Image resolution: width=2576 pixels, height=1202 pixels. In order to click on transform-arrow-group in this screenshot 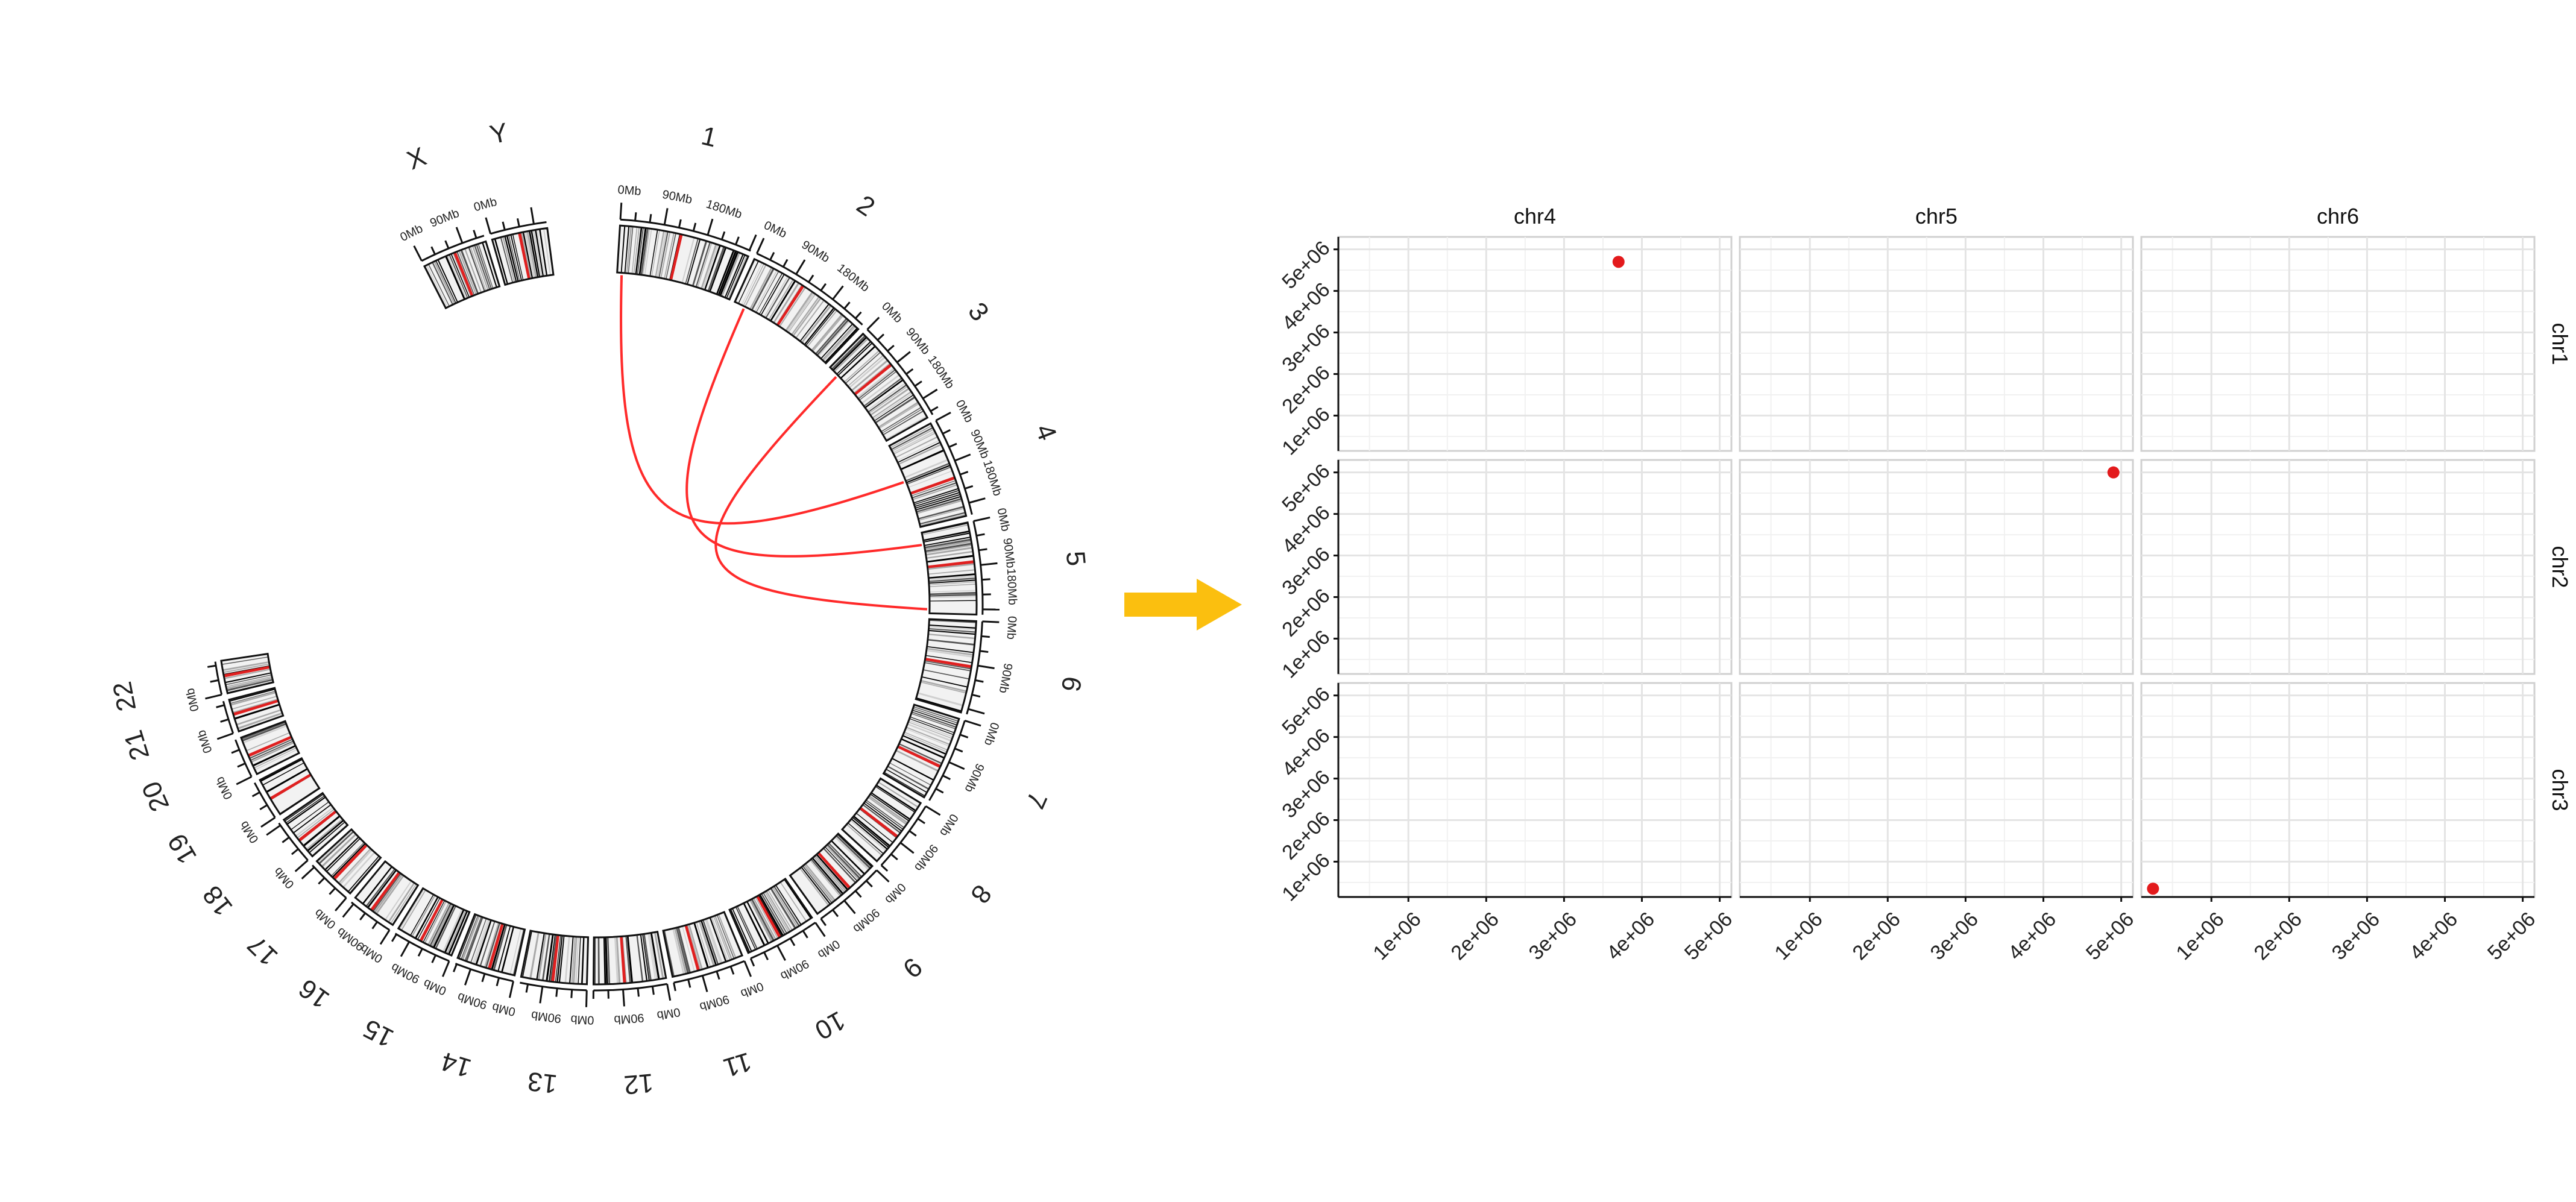, I will do `click(1183, 605)`.